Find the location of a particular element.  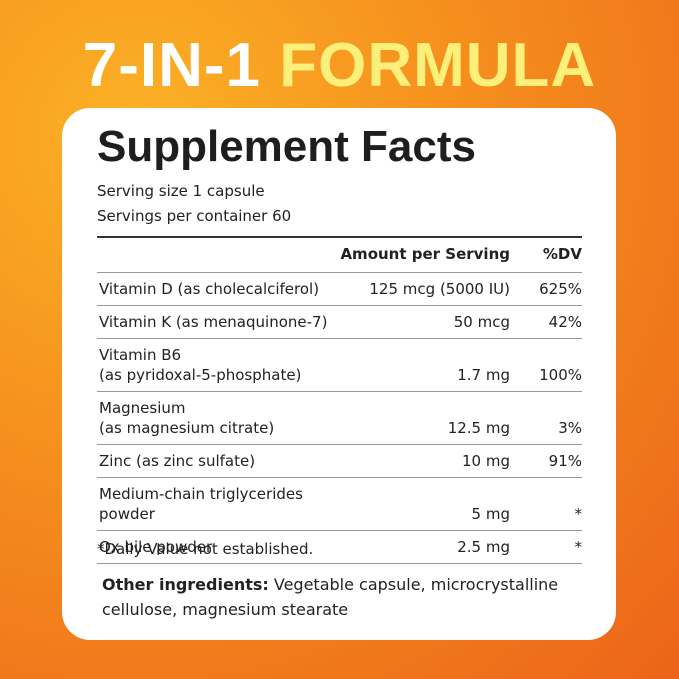

name-line: Ox bile powder is located at coordinates (156, 547).